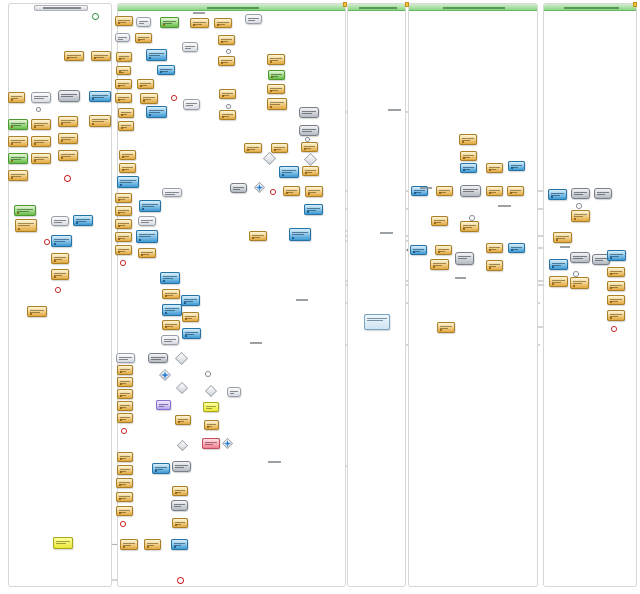  What do you see at coordinates (60, 7) in the screenshot?
I see `lane-1-header` at bounding box center [60, 7].